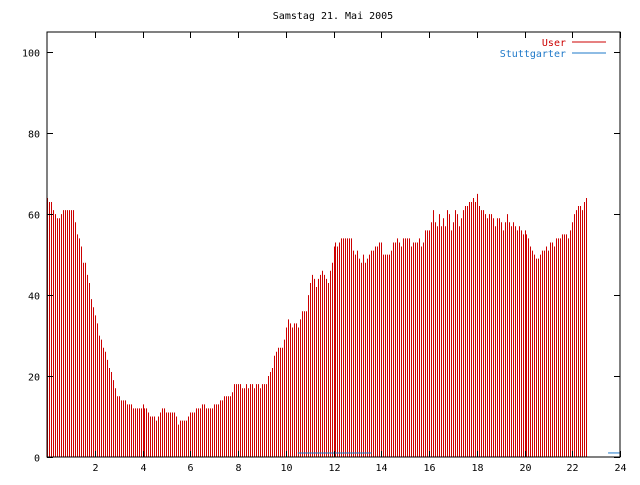 Image resolution: width=640 pixels, height=485 pixels. What do you see at coordinates (334, 468) in the screenshot?
I see `x-tick-label: 12` at bounding box center [334, 468].